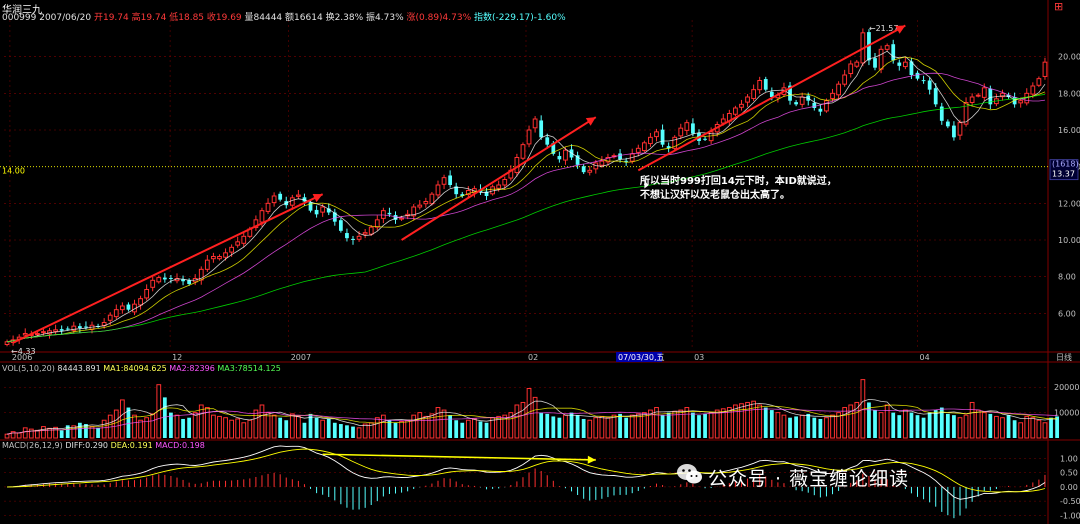  Describe the element at coordinates (1067, 413) in the screenshot. I see `volume-tick-label: 100000` at that location.